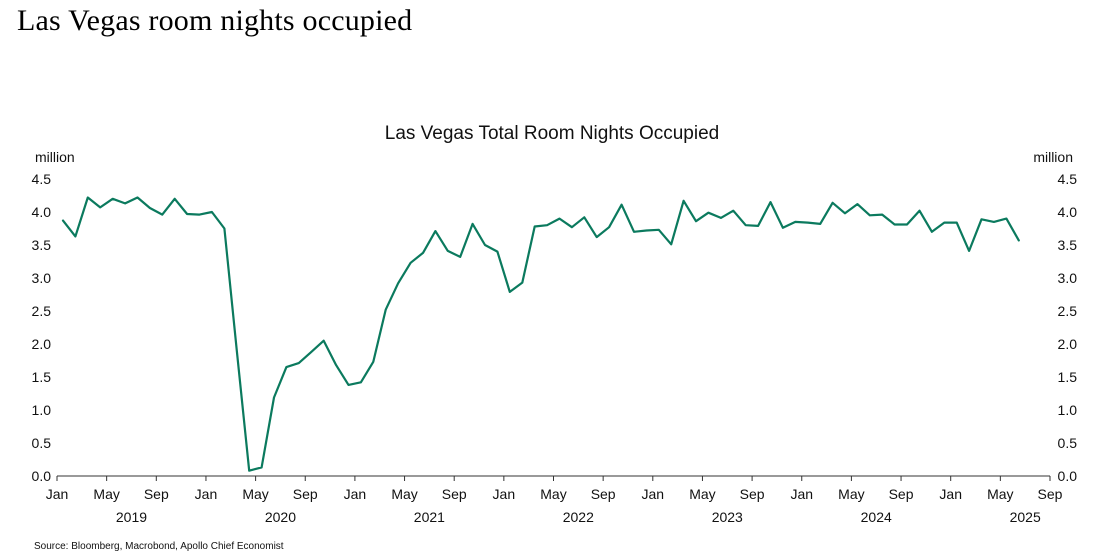 This screenshot has width=1103, height=559. Describe the element at coordinates (42, 377) in the screenshot. I see `y-tick-label-left: 1.5` at that location.